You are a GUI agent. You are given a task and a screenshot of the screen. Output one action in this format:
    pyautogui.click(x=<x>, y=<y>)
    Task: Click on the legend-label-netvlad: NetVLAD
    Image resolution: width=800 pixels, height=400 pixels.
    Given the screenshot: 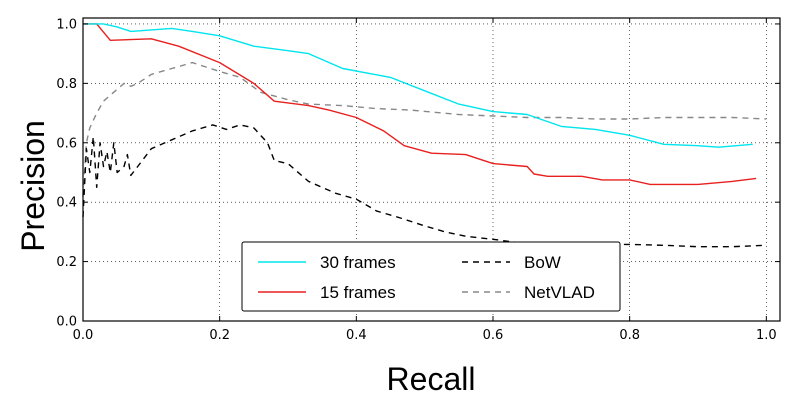 What is the action you would take?
    pyautogui.click(x=559, y=292)
    